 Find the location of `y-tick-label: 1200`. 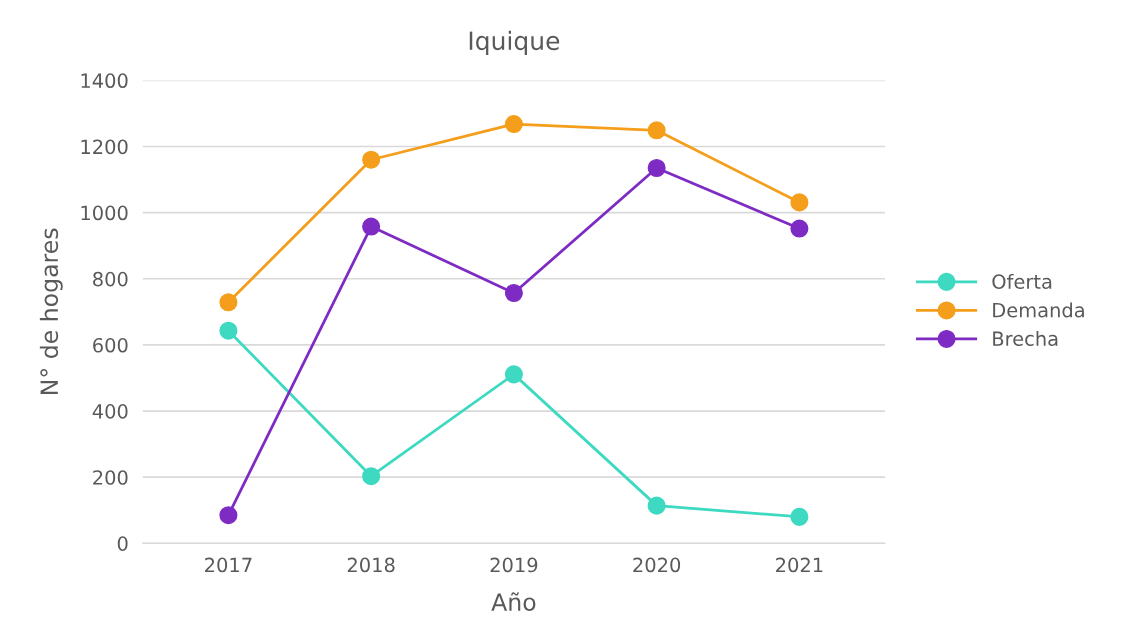

y-tick-label: 1200 is located at coordinates (104, 147).